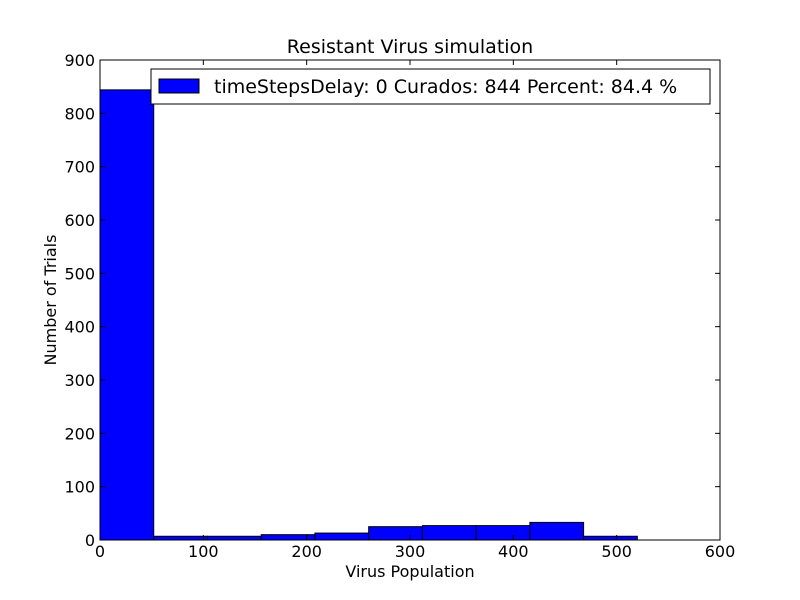  I want to click on y-tick-label-1: 100, so click(79, 487).